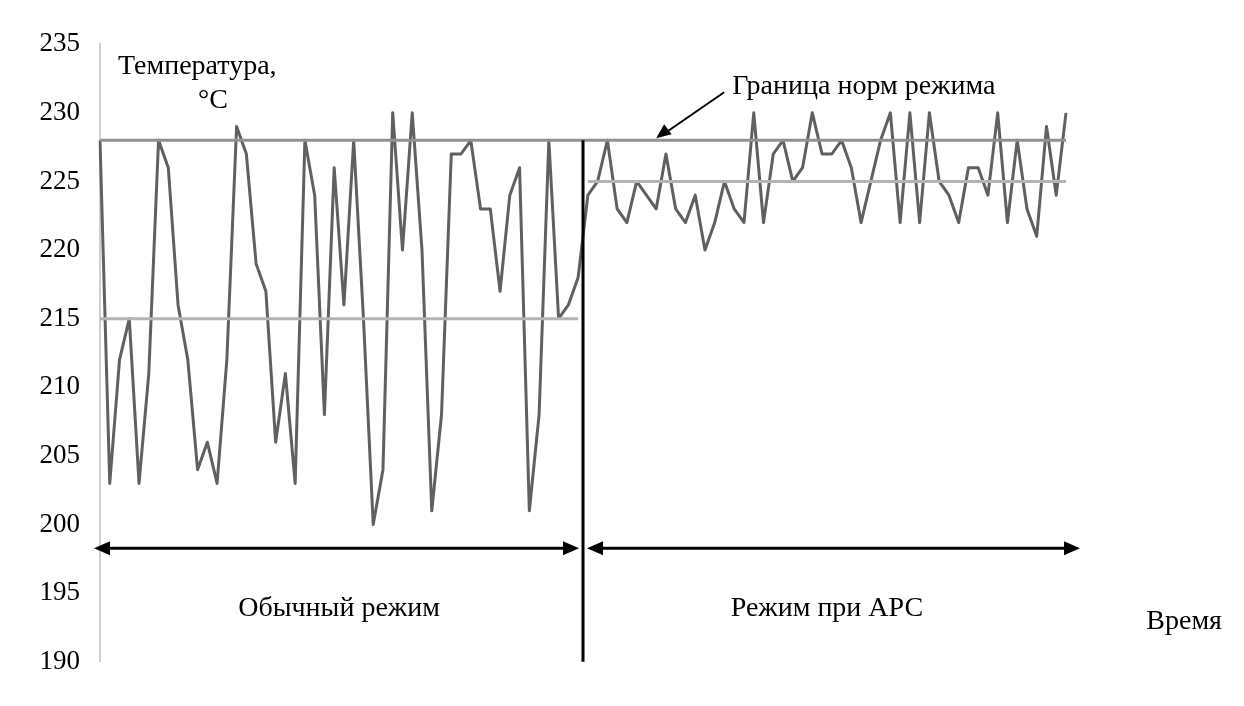 The image size is (1244, 706). What do you see at coordinates (59, 591) in the screenshot?
I see `y-tick-label: 195` at bounding box center [59, 591].